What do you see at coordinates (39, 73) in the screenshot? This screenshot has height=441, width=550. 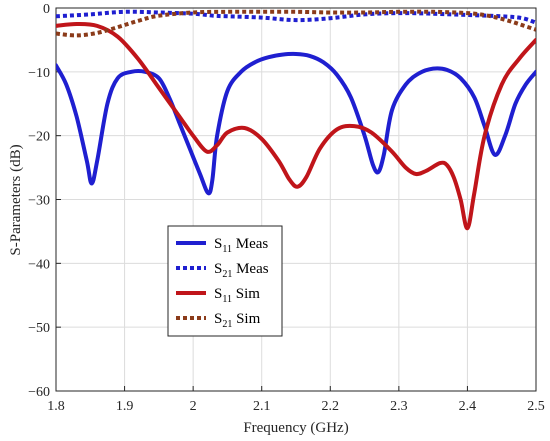 I see `y-tick-label: −10` at bounding box center [39, 73].